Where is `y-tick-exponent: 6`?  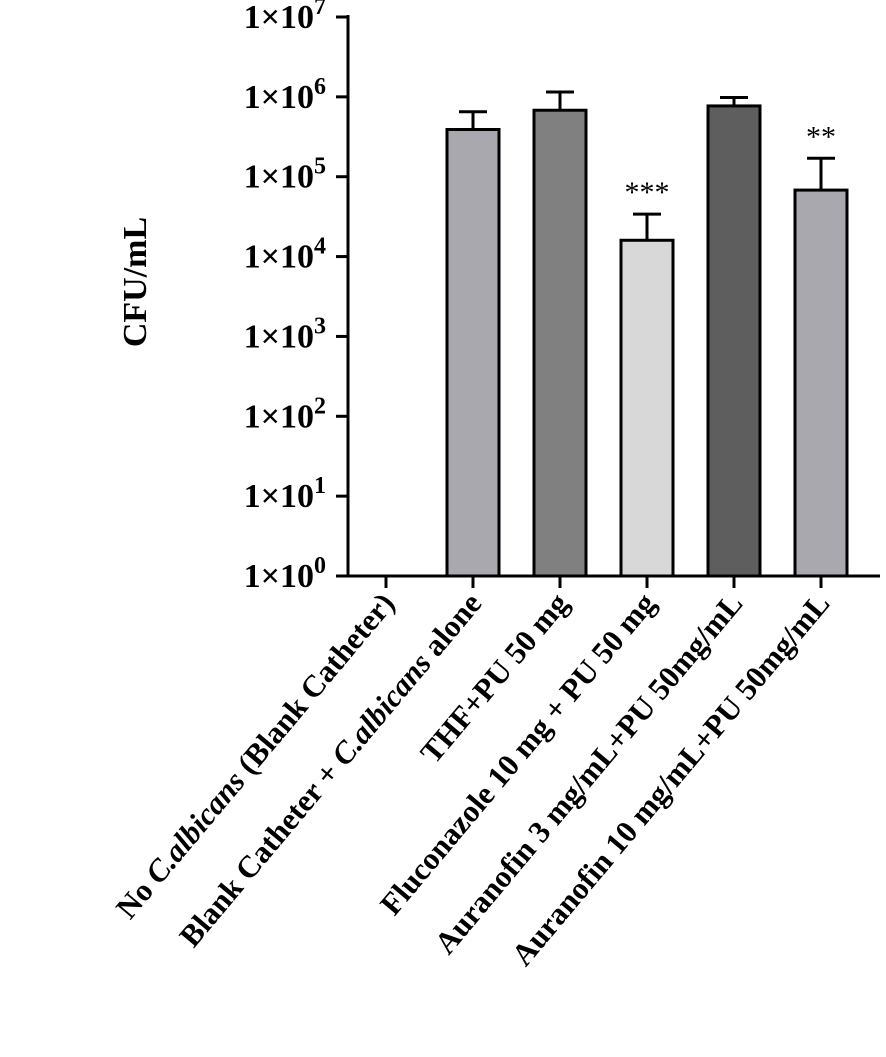
y-tick-exponent: 6 is located at coordinates (320, 87).